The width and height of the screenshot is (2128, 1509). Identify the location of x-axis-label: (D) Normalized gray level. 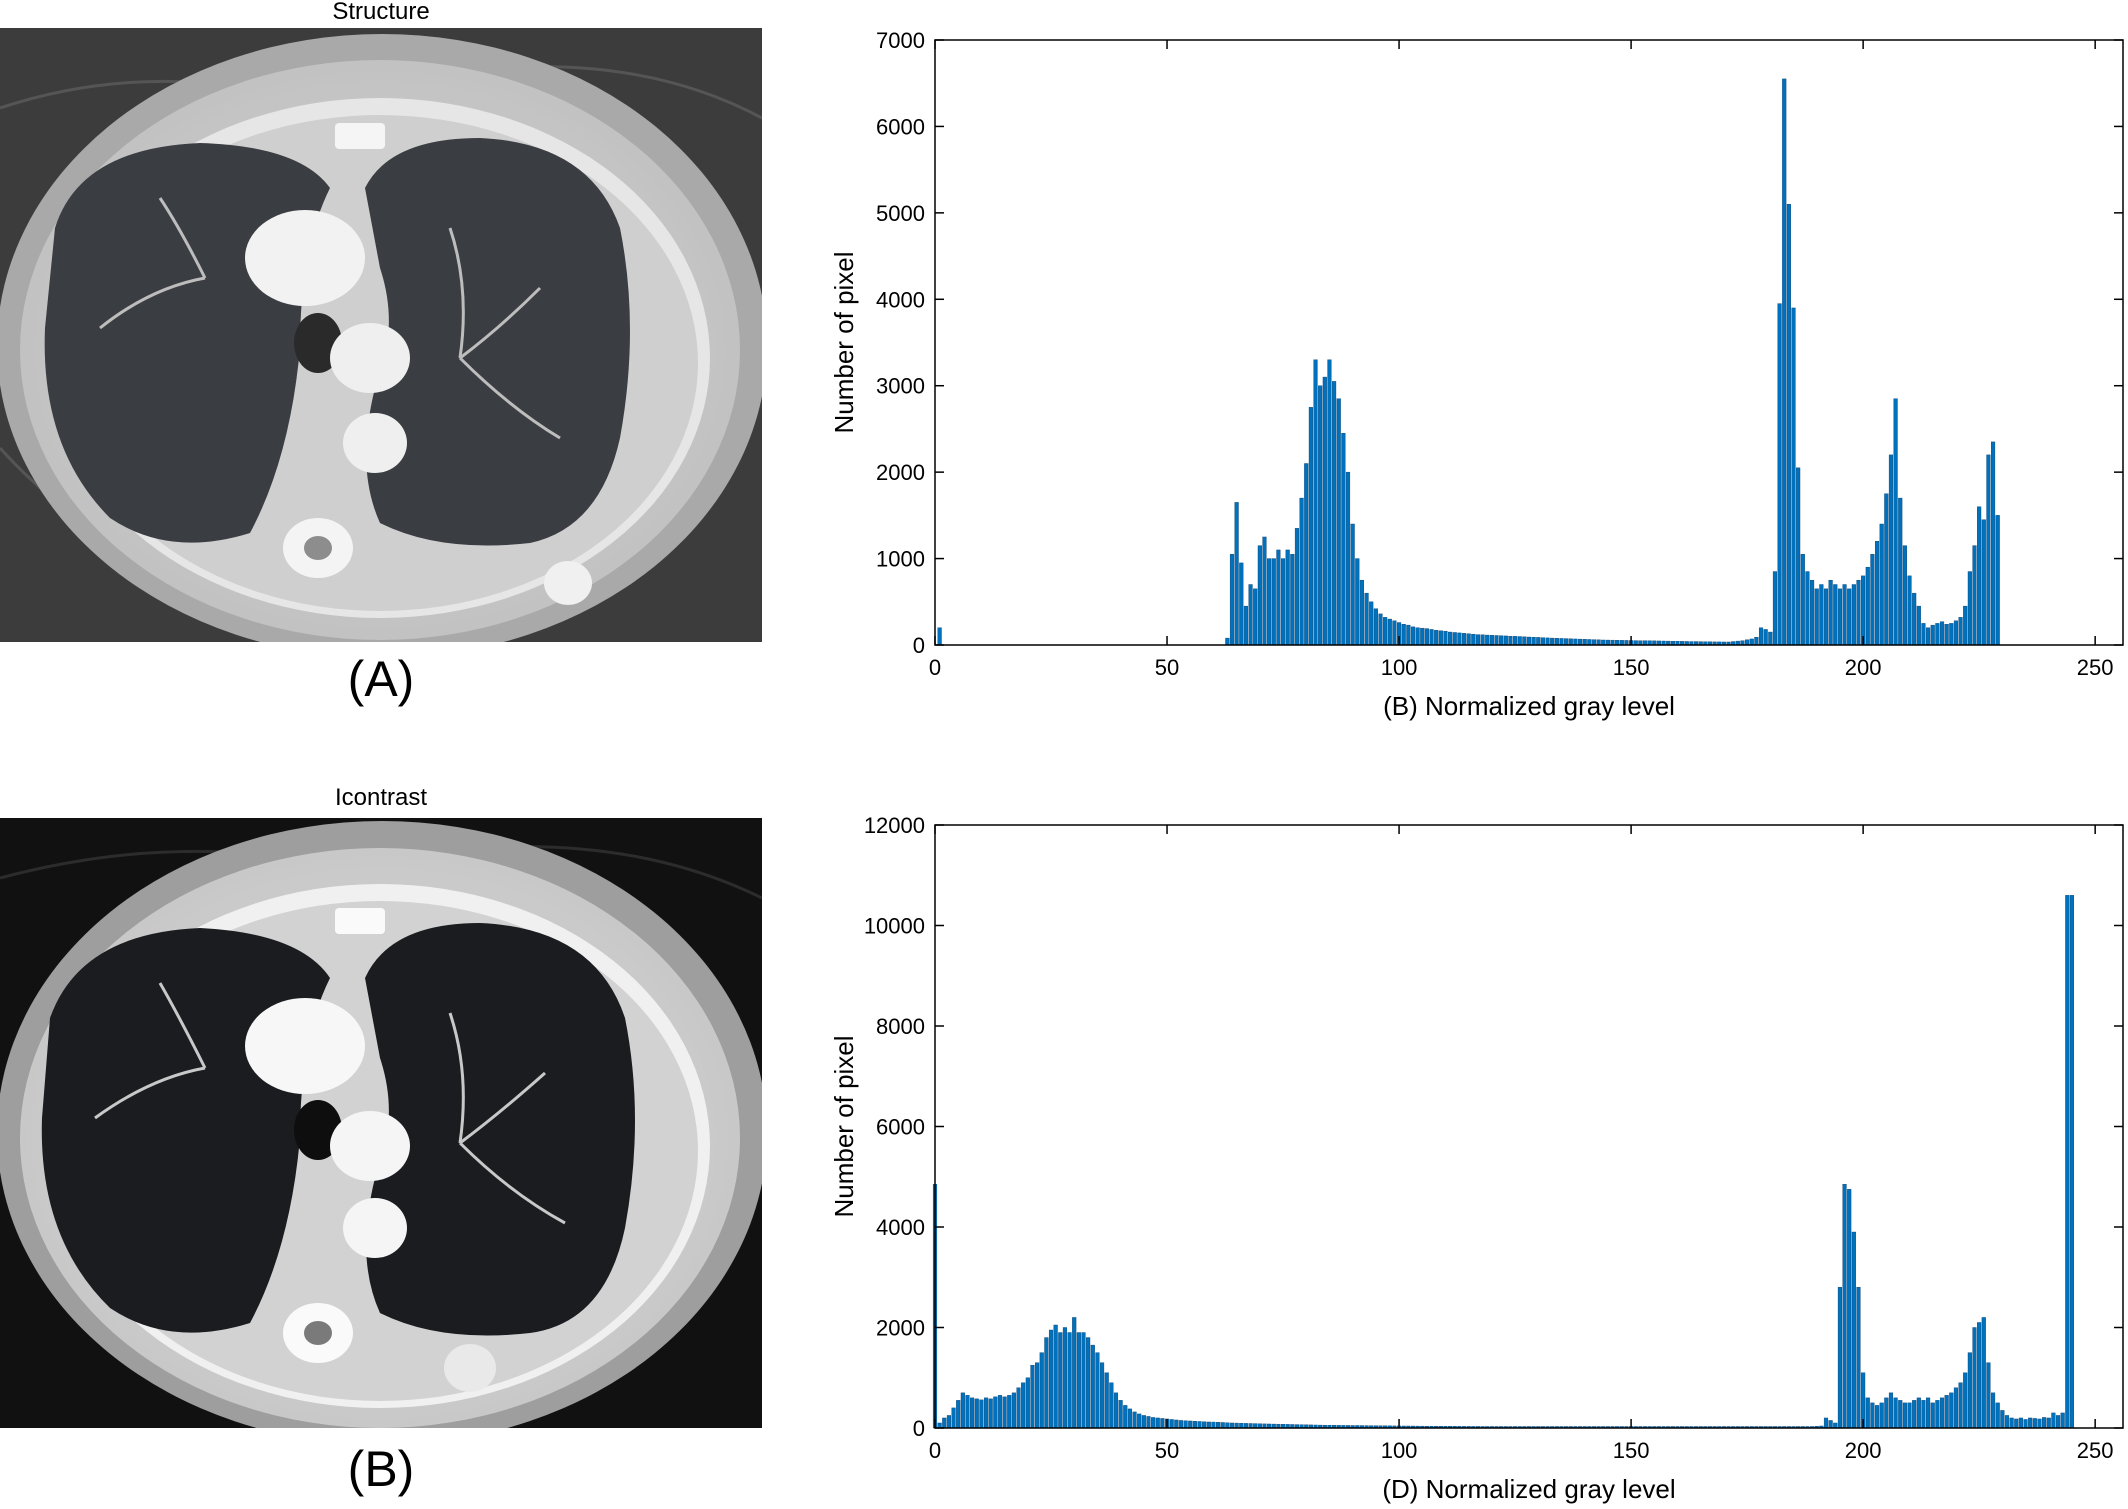
(1528, 1489).